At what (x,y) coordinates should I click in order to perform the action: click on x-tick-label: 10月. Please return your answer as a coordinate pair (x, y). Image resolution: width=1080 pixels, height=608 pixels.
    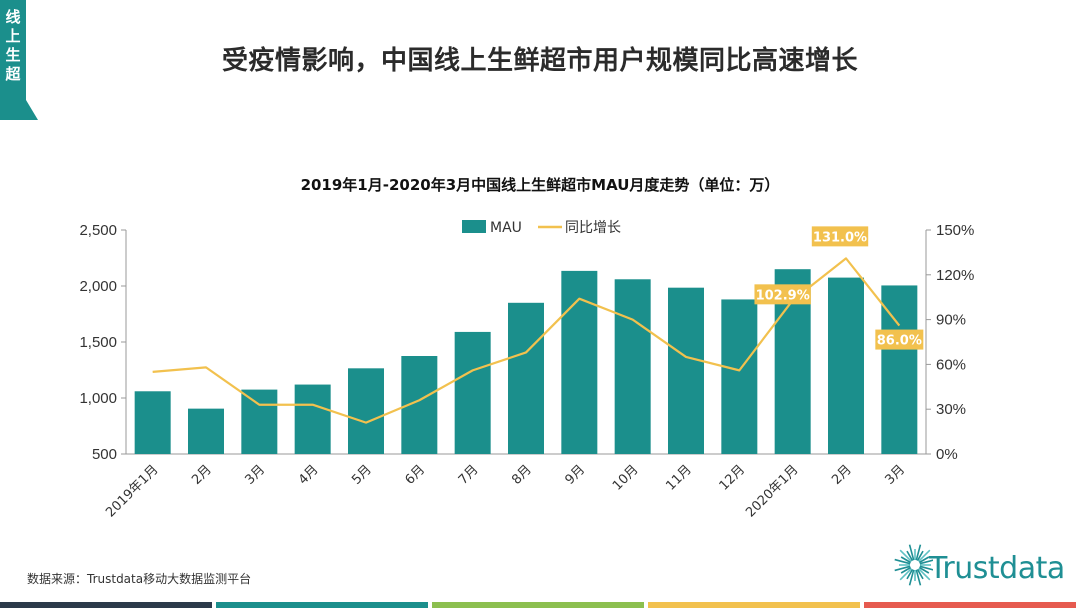
    Looking at the image, I should click on (625, 477).